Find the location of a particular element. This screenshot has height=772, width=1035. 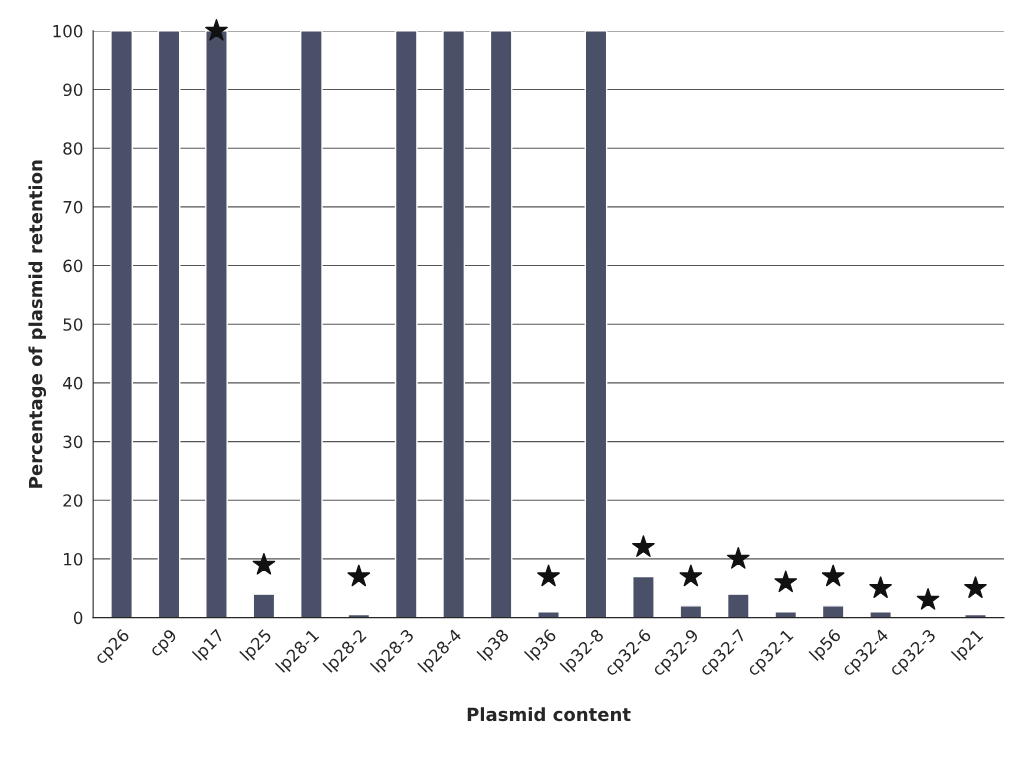

x-tick-label: cp9 is located at coordinates (164, 644).